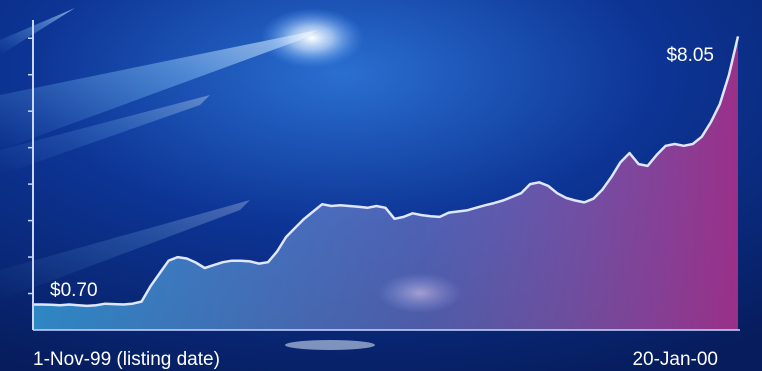 Image resolution: width=762 pixels, height=371 pixels. What do you see at coordinates (690, 55) in the screenshot?
I see `end-value-label: $8.05` at bounding box center [690, 55].